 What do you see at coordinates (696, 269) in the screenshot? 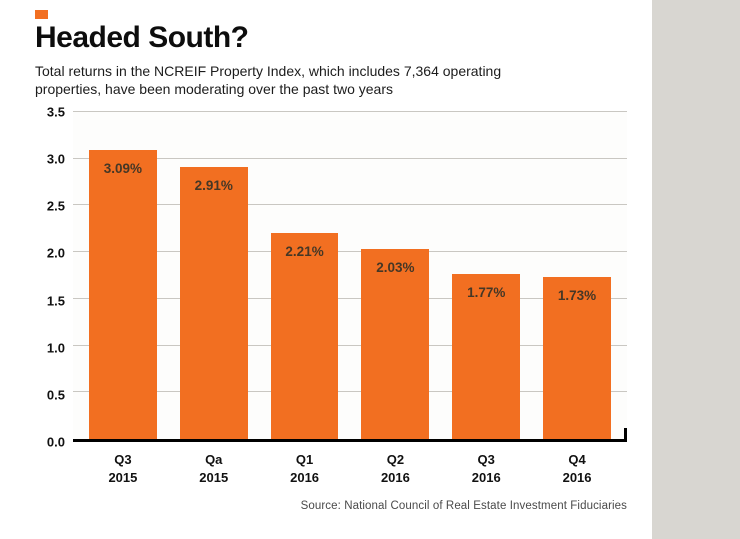
I see `page-edge` at bounding box center [696, 269].